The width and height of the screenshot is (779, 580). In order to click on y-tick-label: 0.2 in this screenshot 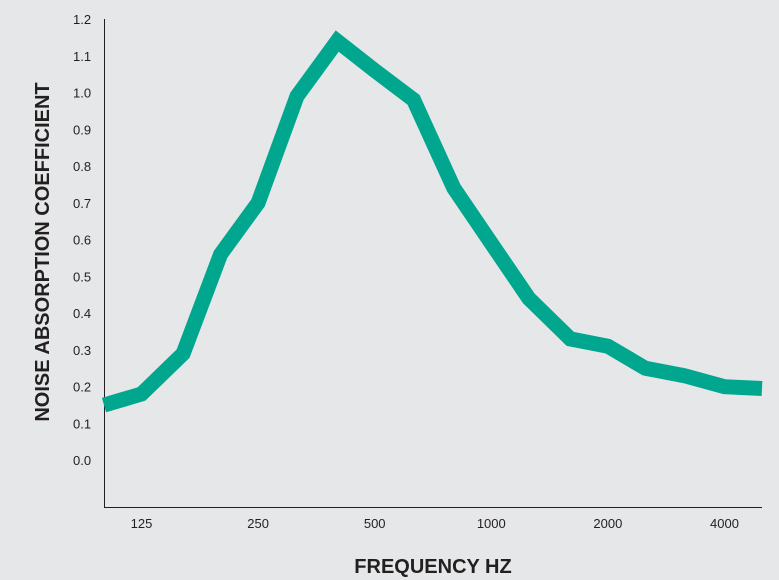, I will do `click(82, 387)`.